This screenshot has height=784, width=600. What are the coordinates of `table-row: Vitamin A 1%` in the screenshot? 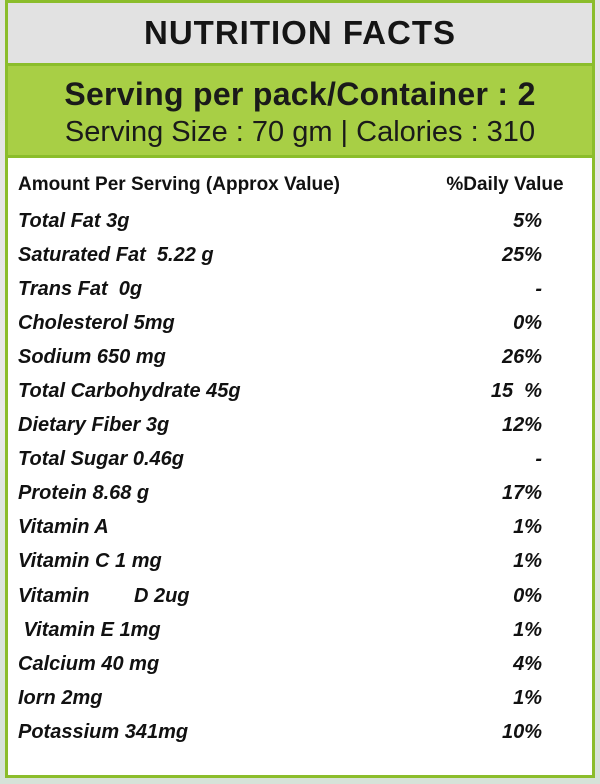 It's located at (299, 528).